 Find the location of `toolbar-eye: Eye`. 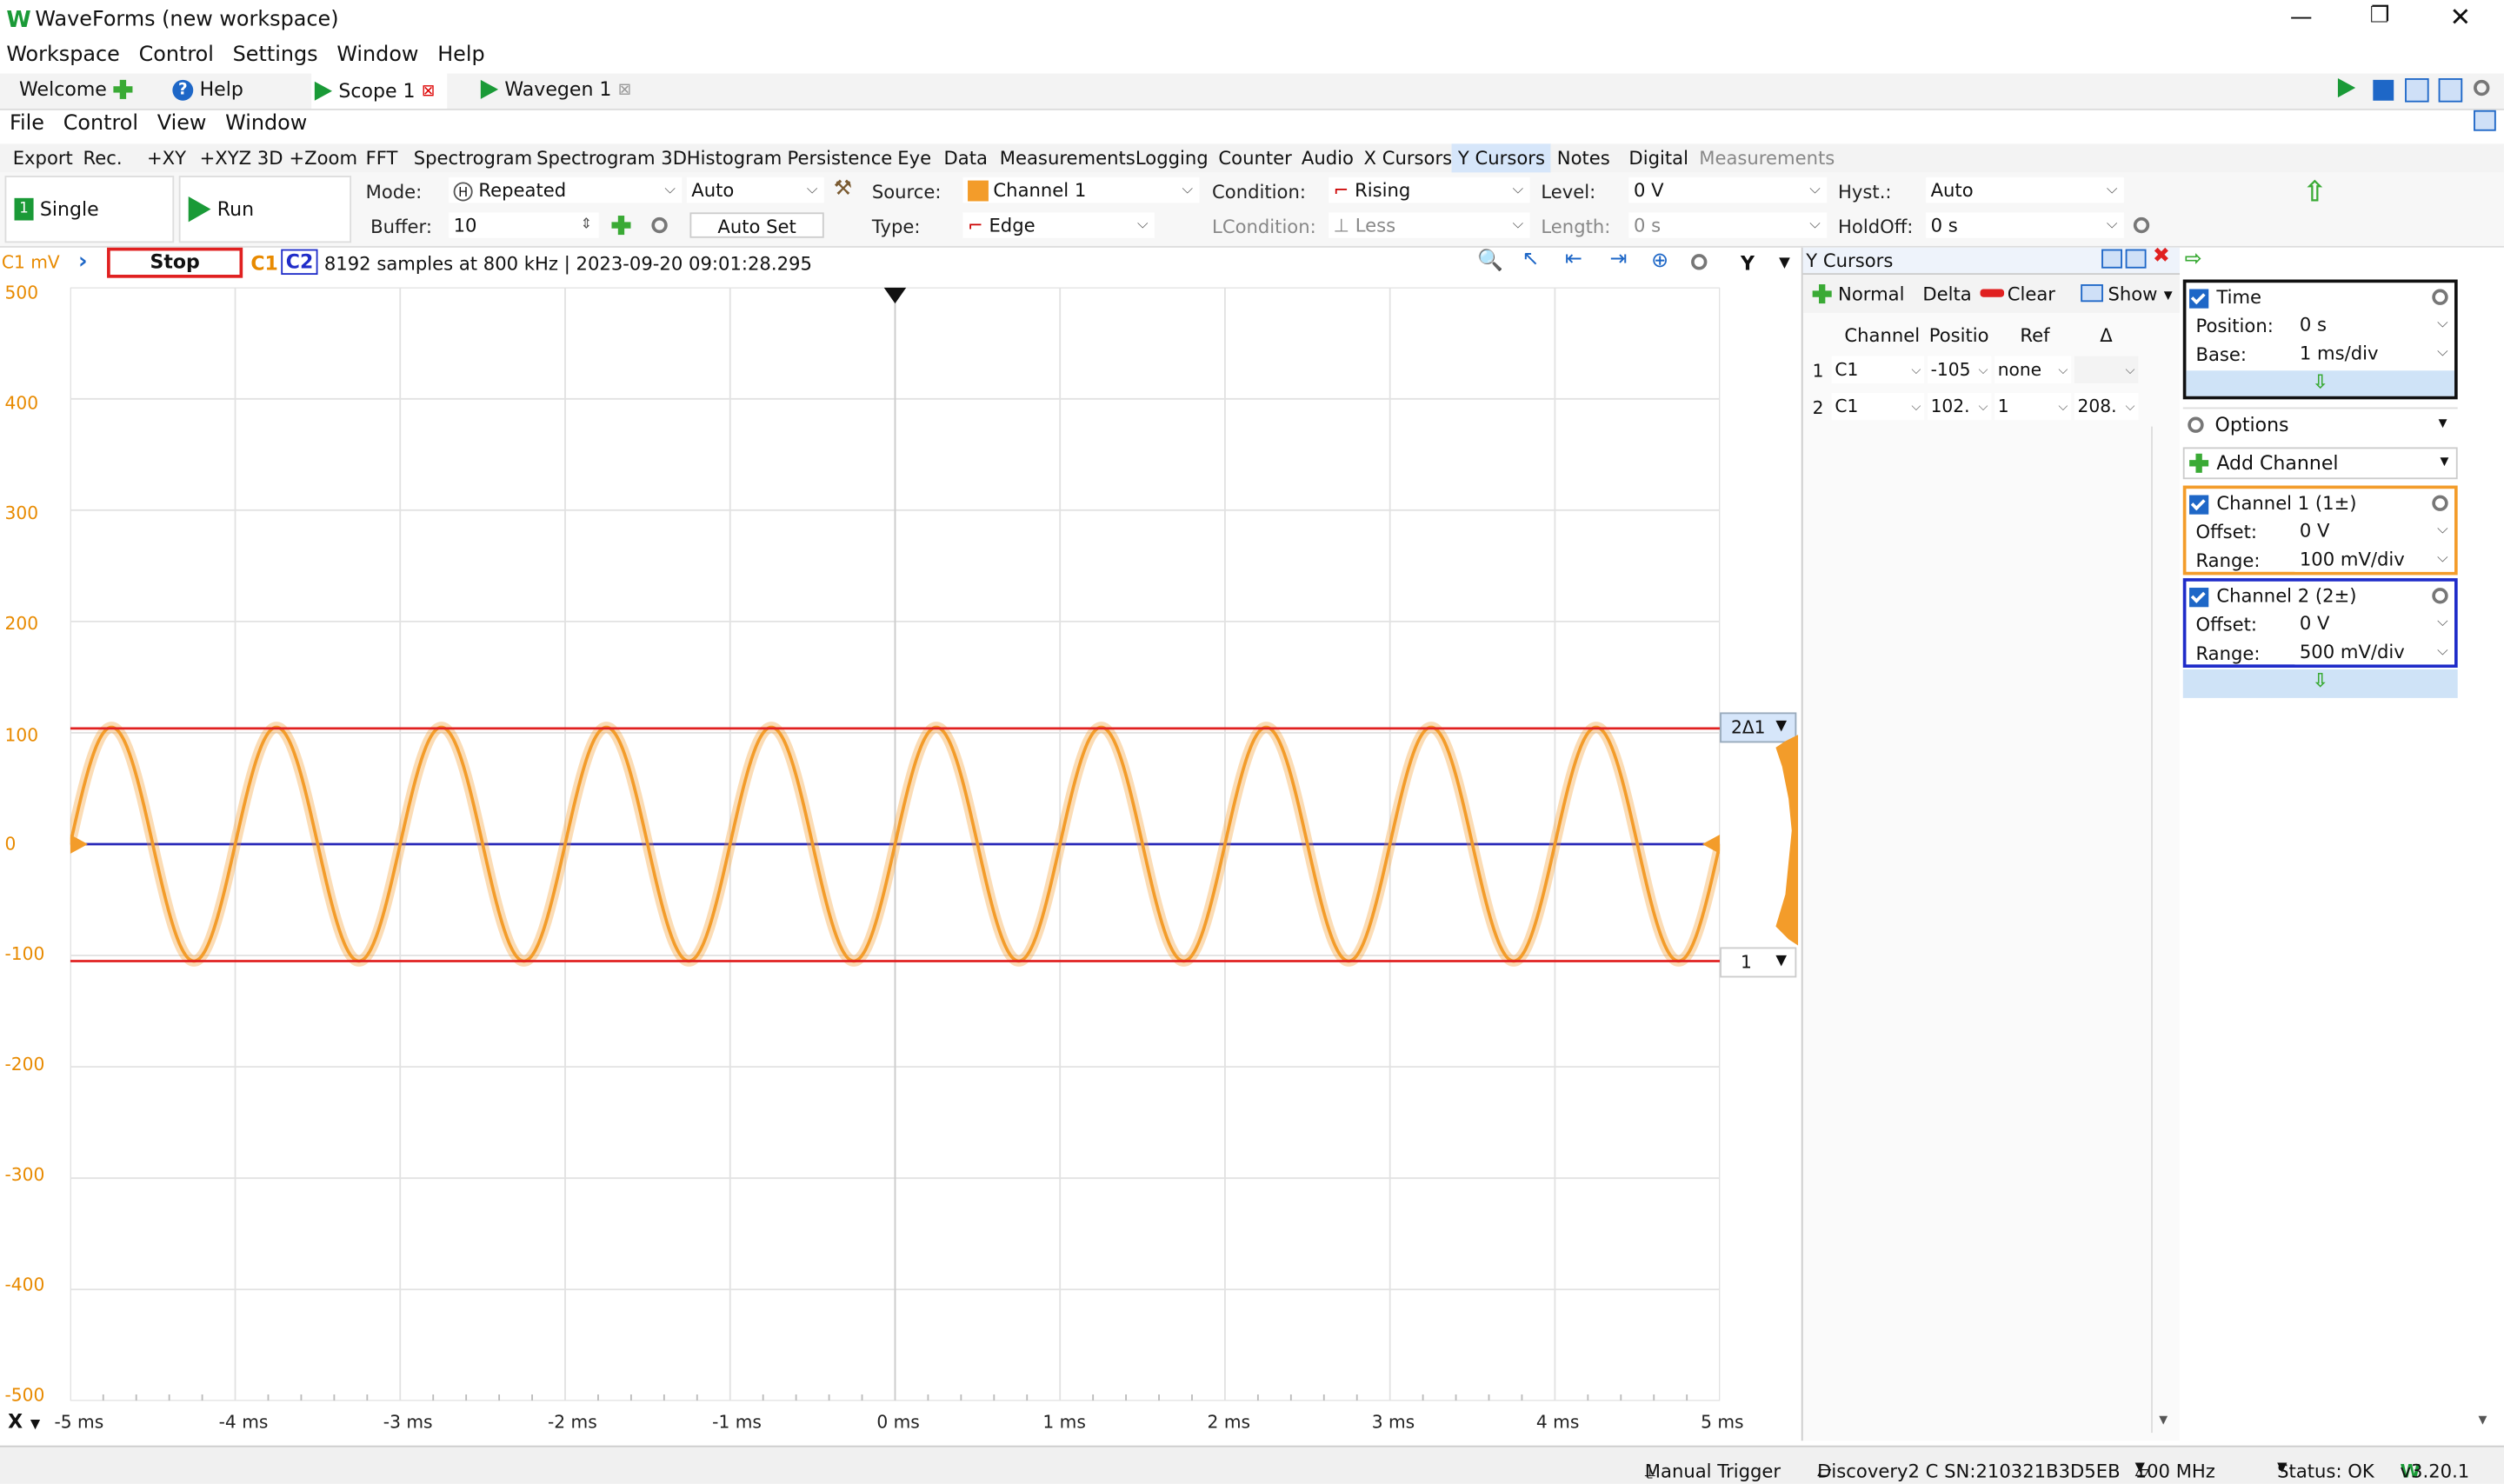

toolbar-eye: Eye is located at coordinates (914, 158).